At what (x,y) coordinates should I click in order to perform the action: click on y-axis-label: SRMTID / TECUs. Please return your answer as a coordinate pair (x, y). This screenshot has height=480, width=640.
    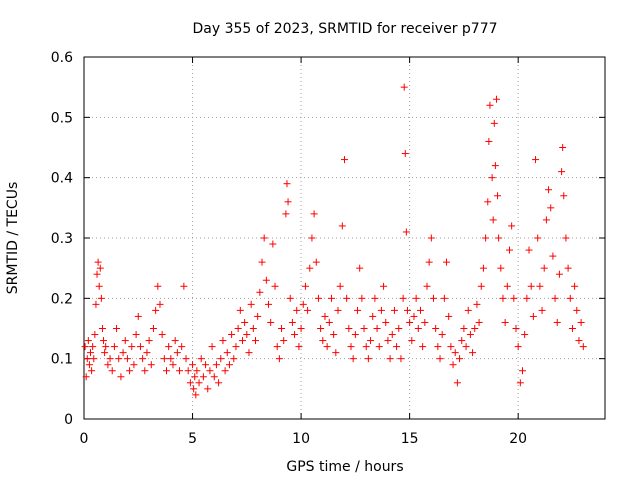
    Looking at the image, I should click on (13, 238).